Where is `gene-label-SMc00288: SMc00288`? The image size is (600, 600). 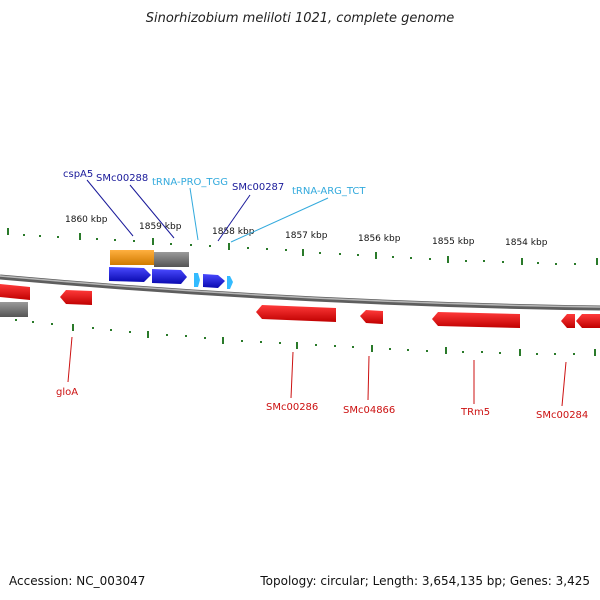
gene-label-SMc00288: SMc00288 is located at coordinates (122, 178).